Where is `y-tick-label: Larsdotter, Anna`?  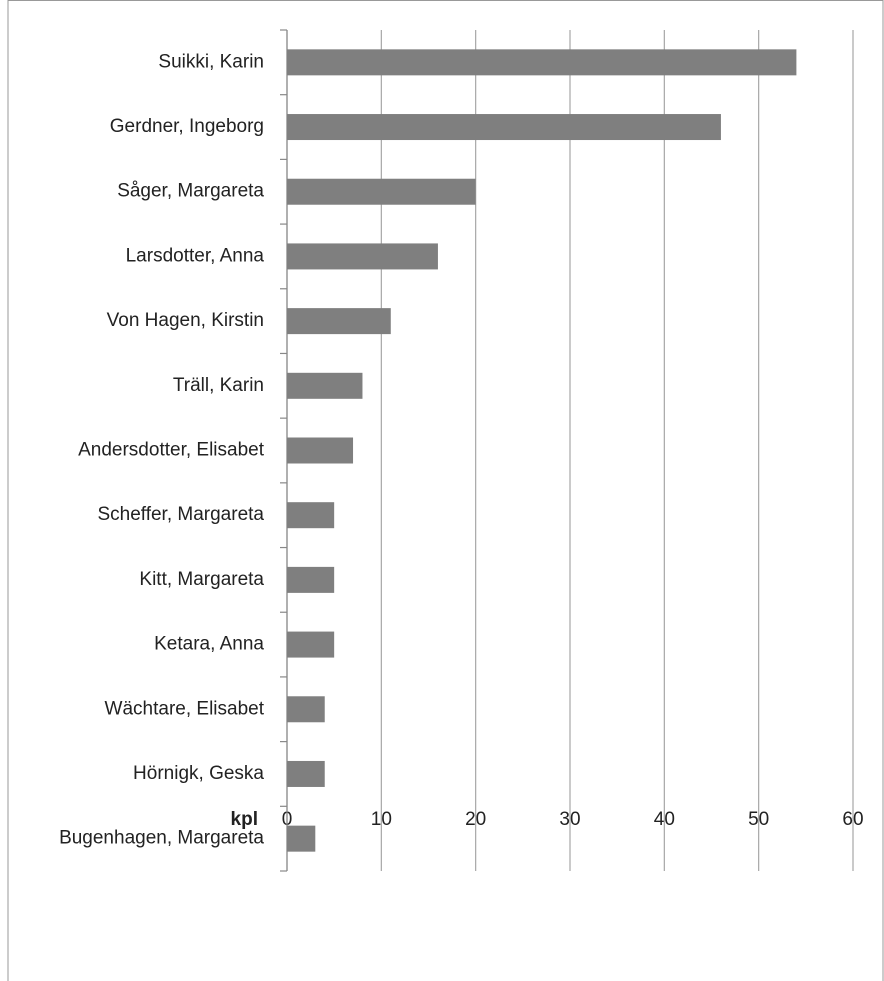 y-tick-label: Larsdotter, Anna is located at coordinates (195, 255).